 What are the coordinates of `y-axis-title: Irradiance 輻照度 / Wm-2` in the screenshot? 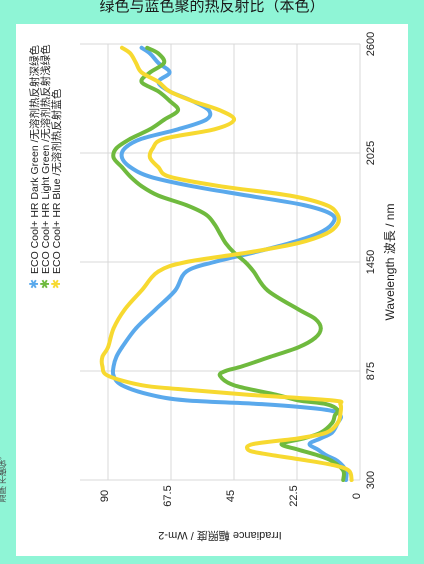 It's located at (219, 536).